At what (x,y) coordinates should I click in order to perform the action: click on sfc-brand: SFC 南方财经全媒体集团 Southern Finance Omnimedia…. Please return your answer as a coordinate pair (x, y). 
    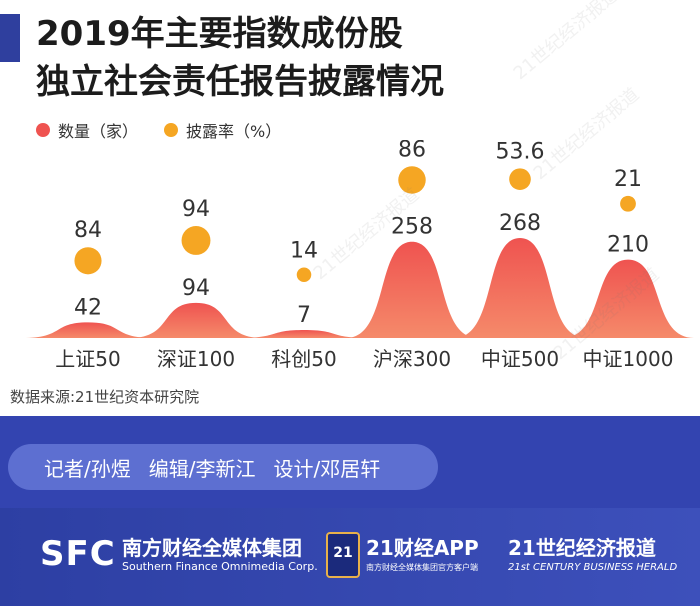
    Looking at the image, I should click on (179, 558).